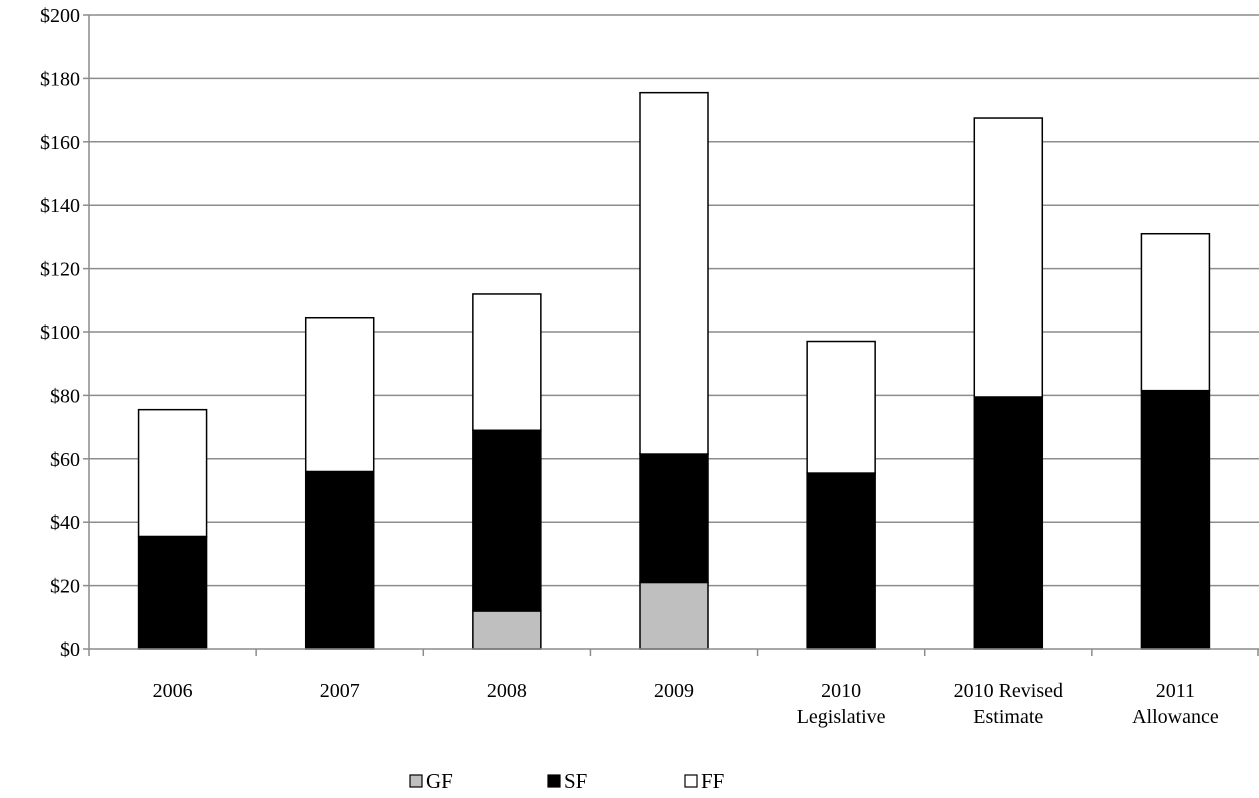  Describe the element at coordinates (554, 781) in the screenshot. I see `legend-swatch-sf` at that location.